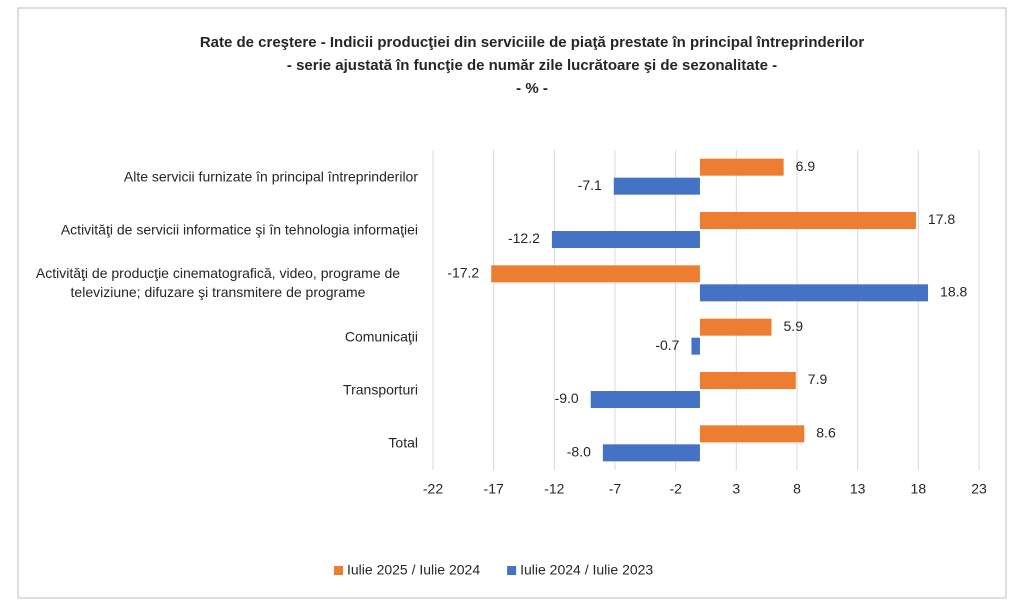  What do you see at coordinates (858, 489) in the screenshot?
I see `x-tick-label: 13` at bounding box center [858, 489].